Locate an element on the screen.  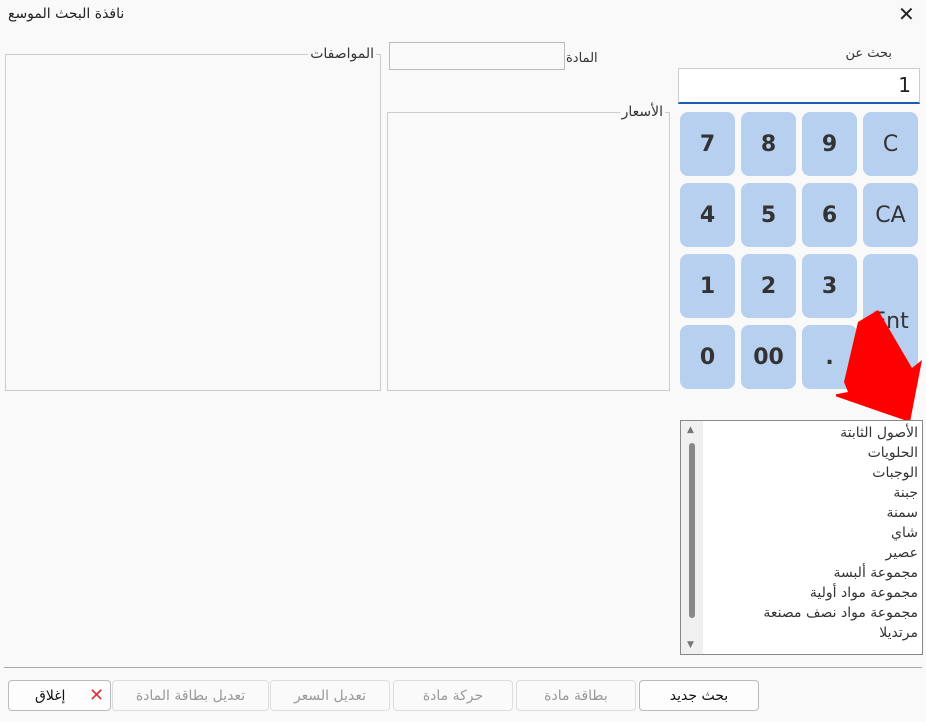
list-item: عصير is located at coordinates (901, 553).